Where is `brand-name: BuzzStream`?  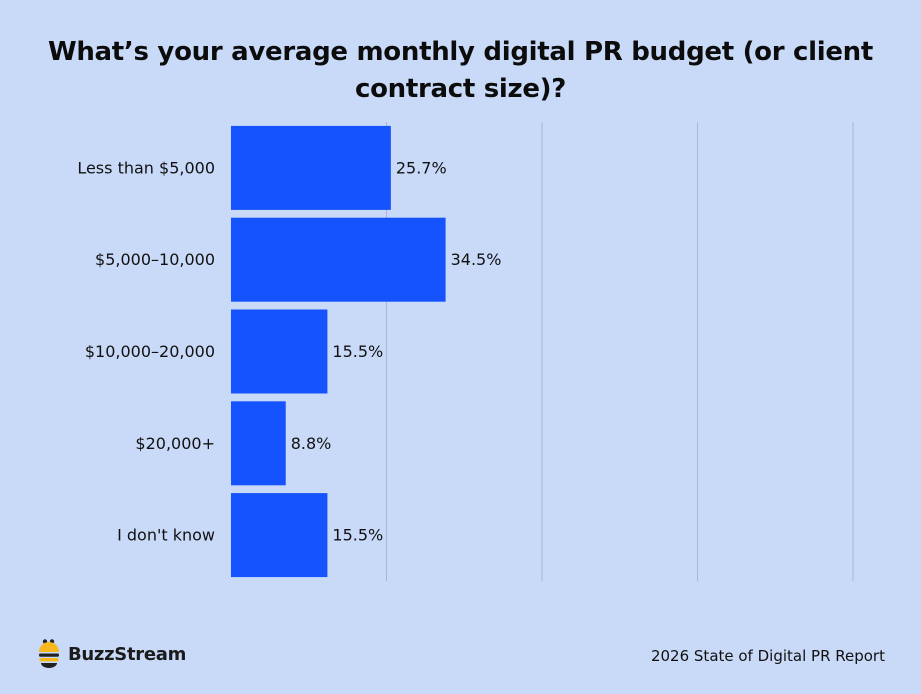
brand-name: BuzzStream is located at coordinates (127, 654).